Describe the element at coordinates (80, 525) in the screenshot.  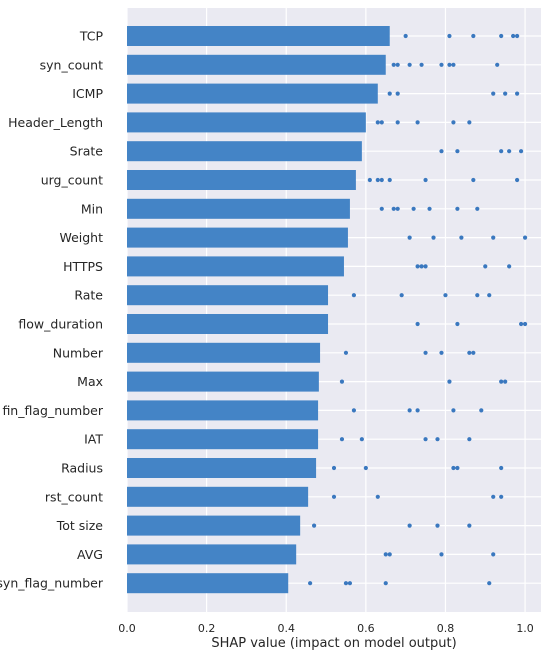
I see `y-tick-label: Tot size` at that location.